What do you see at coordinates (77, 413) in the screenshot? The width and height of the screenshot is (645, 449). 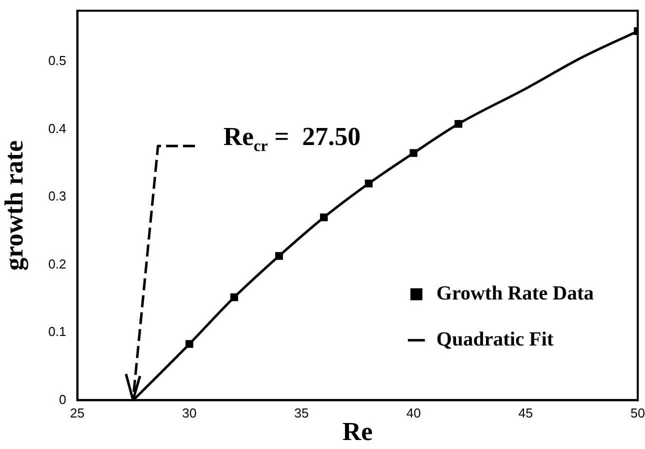 I see `x-tick-label: 25` at bounding box center [77, 413].